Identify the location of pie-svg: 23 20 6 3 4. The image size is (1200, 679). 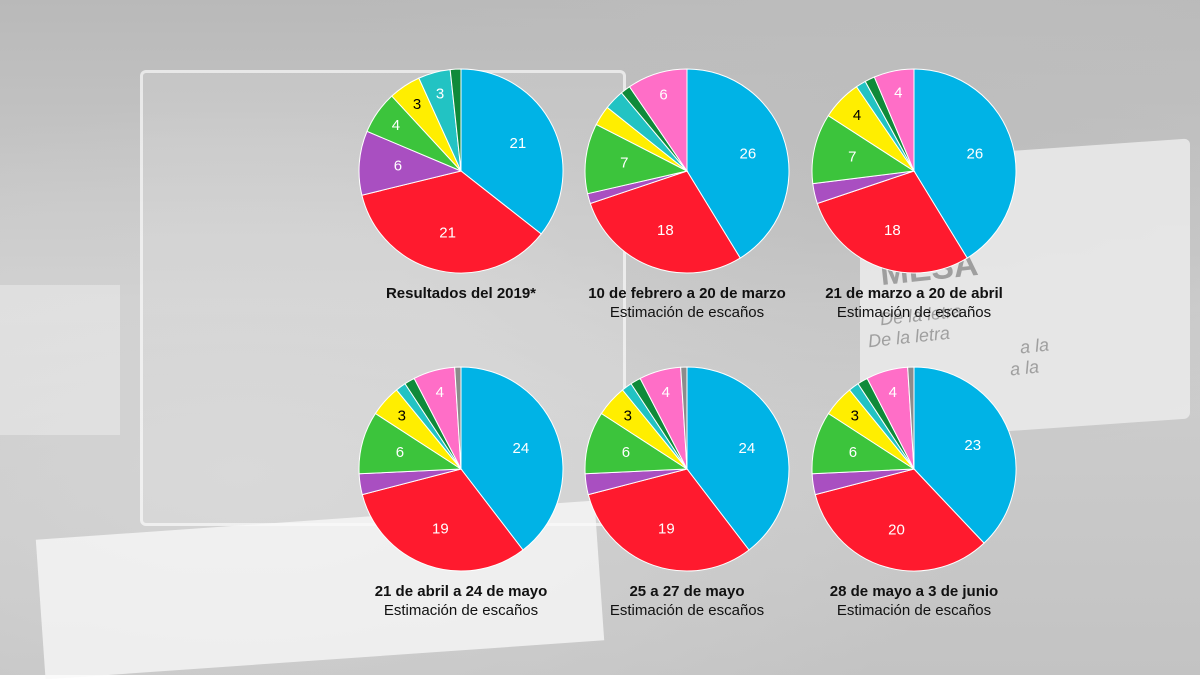
(914, 469).